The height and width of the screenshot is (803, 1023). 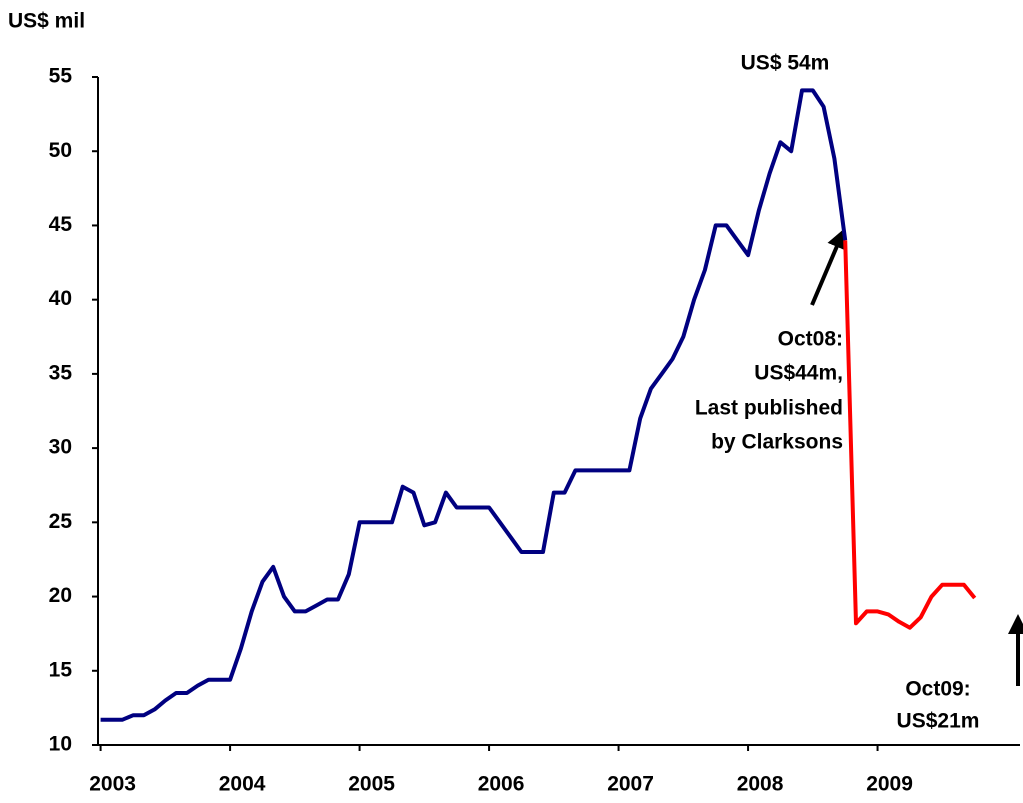 What do you see at coordinates (910, 435) in the screenshot?
I see `series-line` at bounding box center [910, 435].